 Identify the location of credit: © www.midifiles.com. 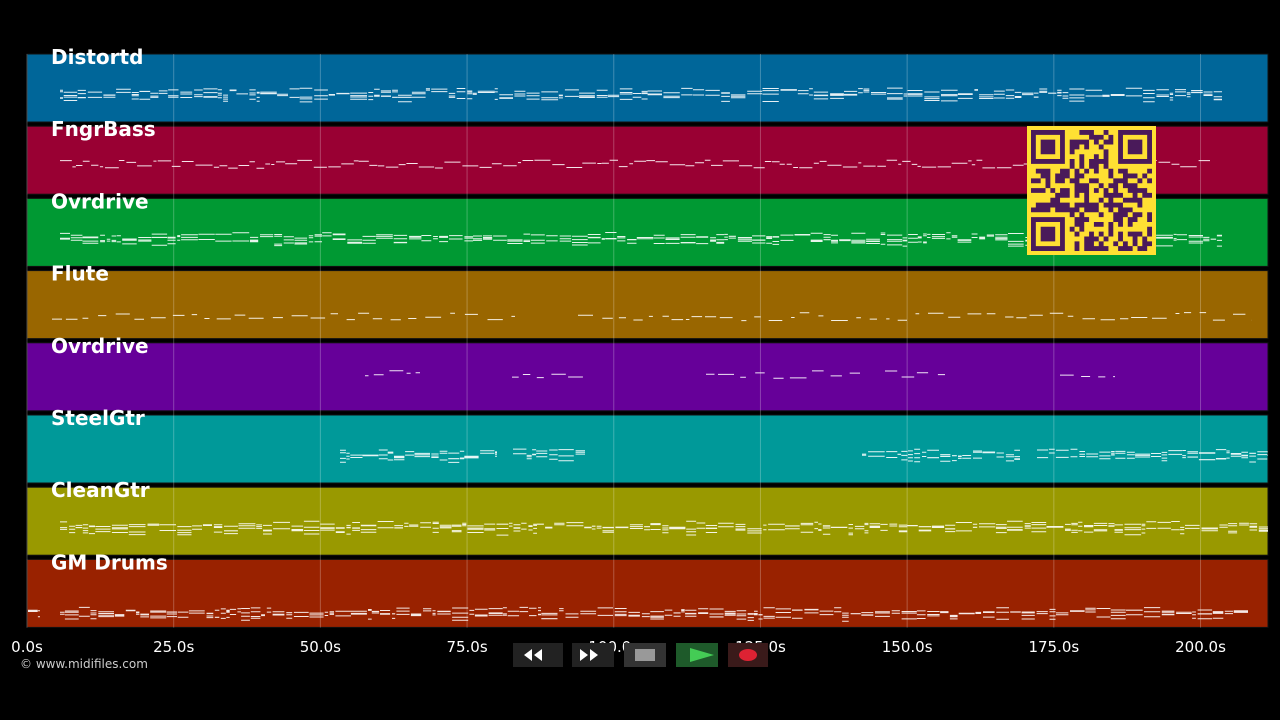
(84, 664).